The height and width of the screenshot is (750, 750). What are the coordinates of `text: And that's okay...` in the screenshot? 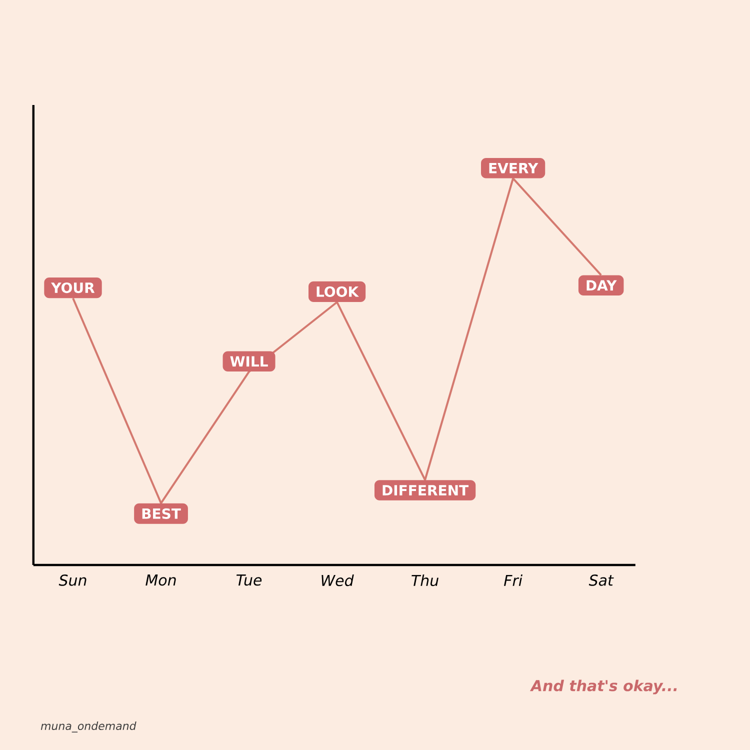 It's located at (603, 687).